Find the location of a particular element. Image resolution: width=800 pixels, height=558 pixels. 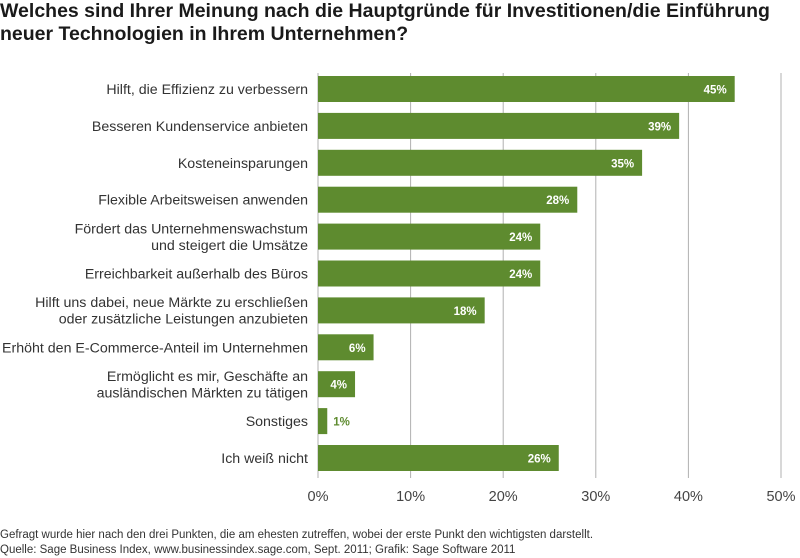

x-tick-label: 50% is located at coordinates (780, 497).